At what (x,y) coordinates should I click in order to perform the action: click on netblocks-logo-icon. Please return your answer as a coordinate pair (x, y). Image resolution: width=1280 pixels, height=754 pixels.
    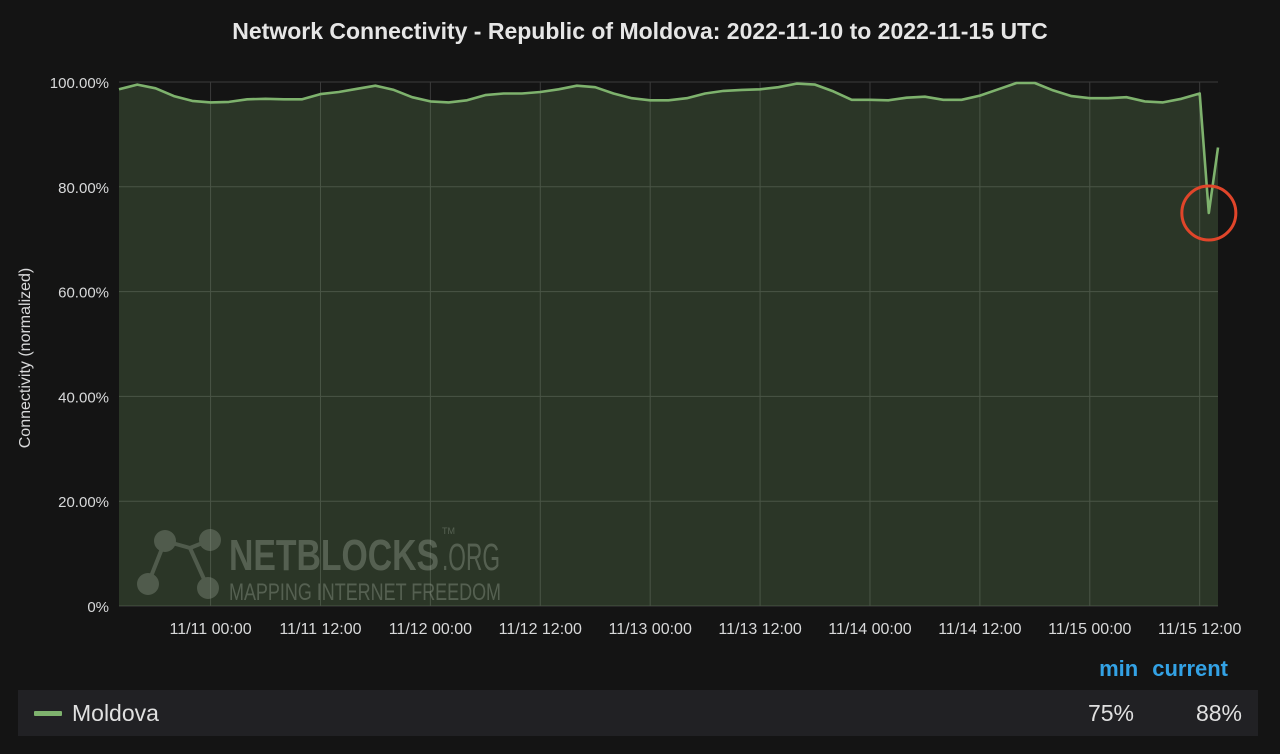
    Looking at the image, I should click on (179, 564).